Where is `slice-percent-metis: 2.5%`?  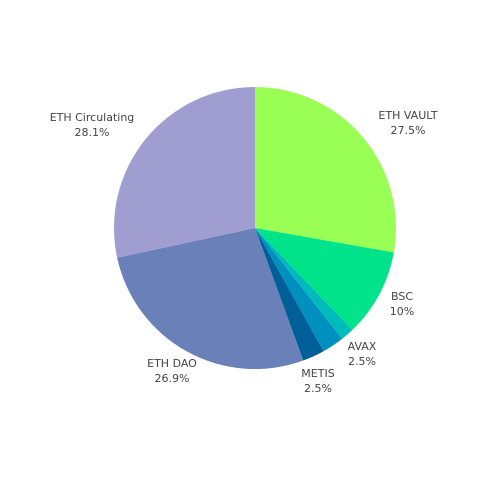 slice-percent-metis: 2.5% is located at coordinates (318, 388).